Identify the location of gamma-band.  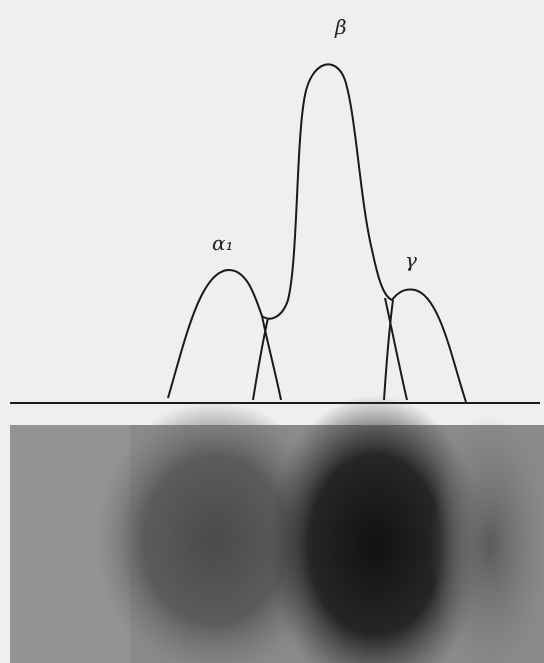
(487, 539).